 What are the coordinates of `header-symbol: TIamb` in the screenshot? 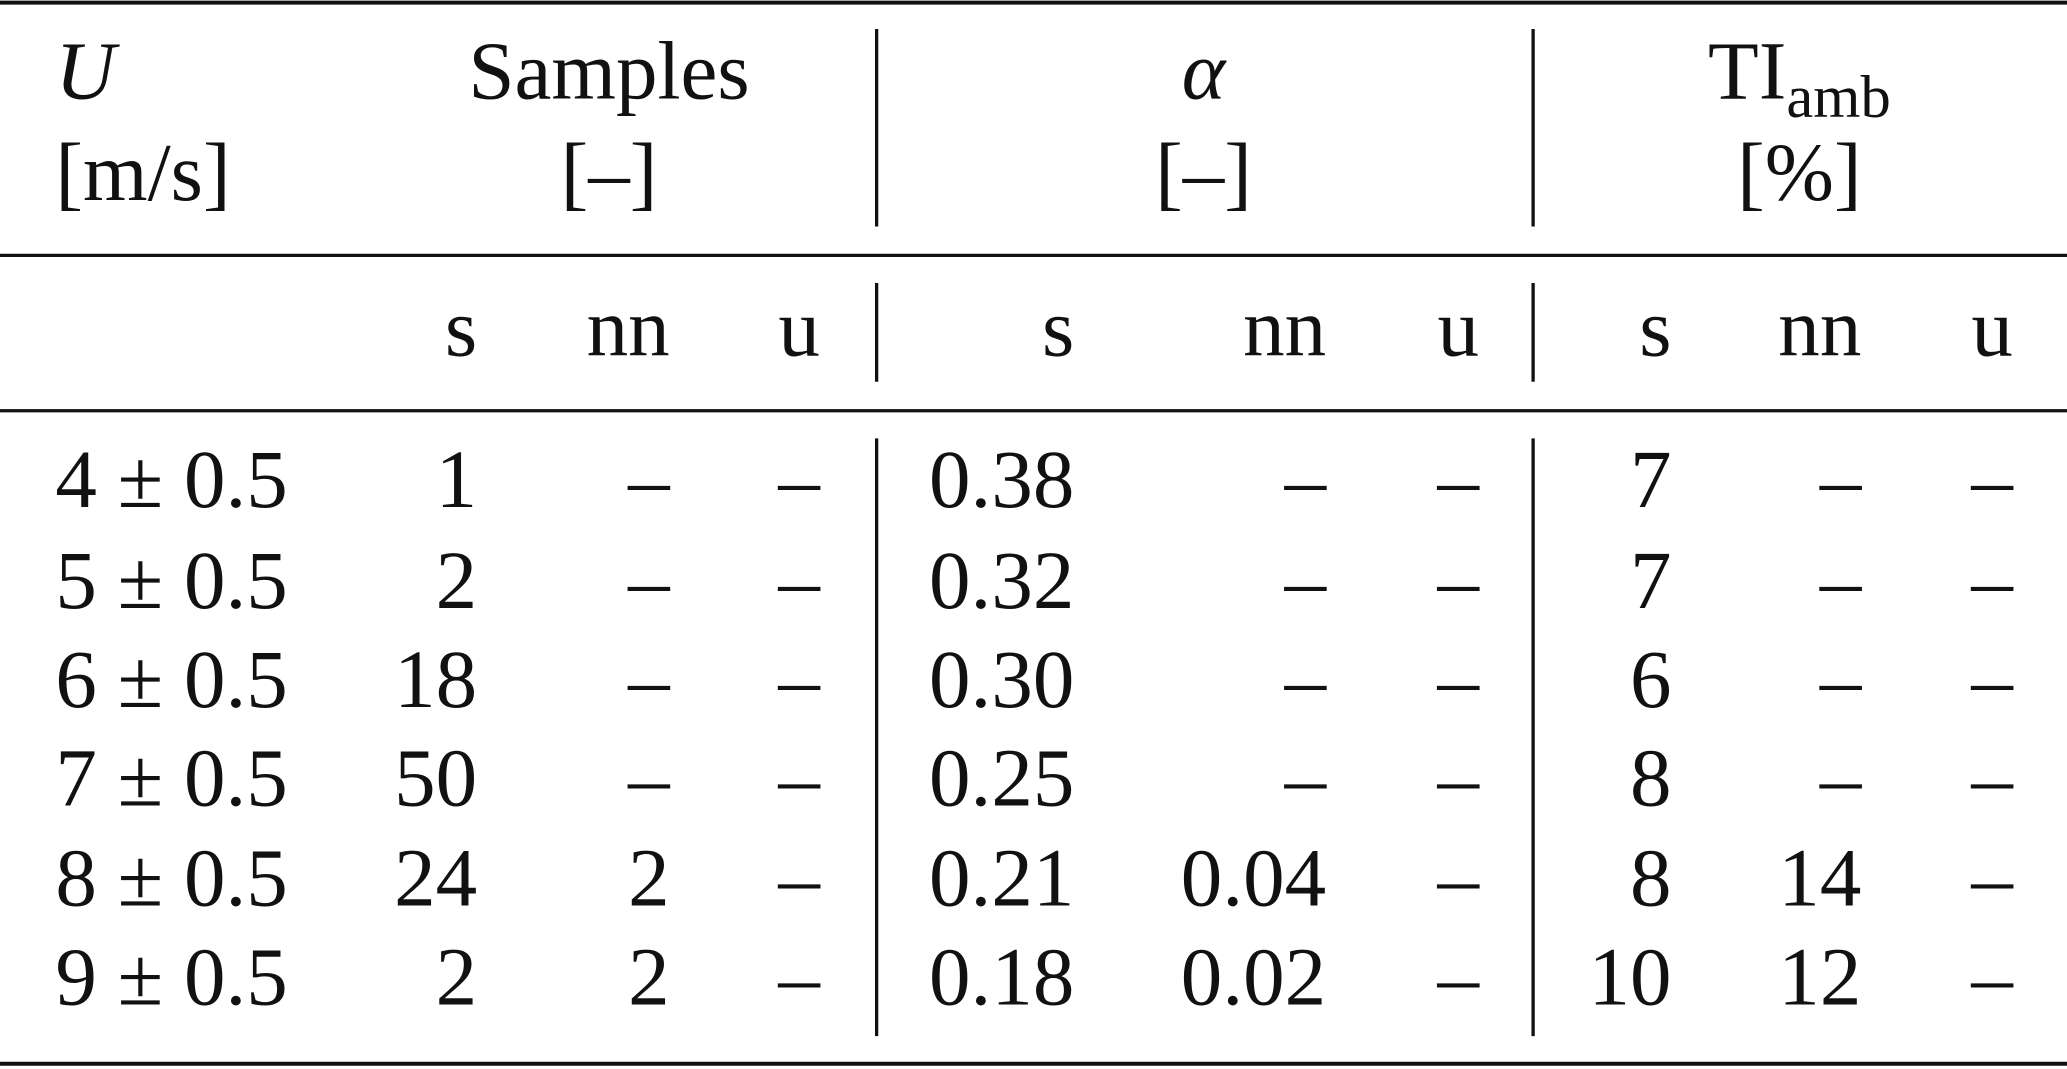 It's located at (1799, 78).